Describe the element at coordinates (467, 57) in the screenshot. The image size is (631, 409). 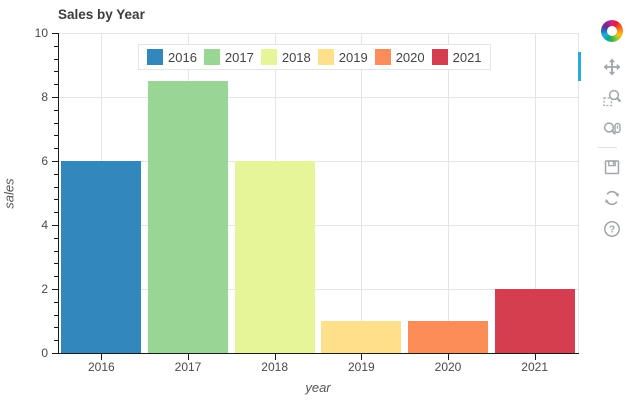
I see `legend-label: 2021` at that location.